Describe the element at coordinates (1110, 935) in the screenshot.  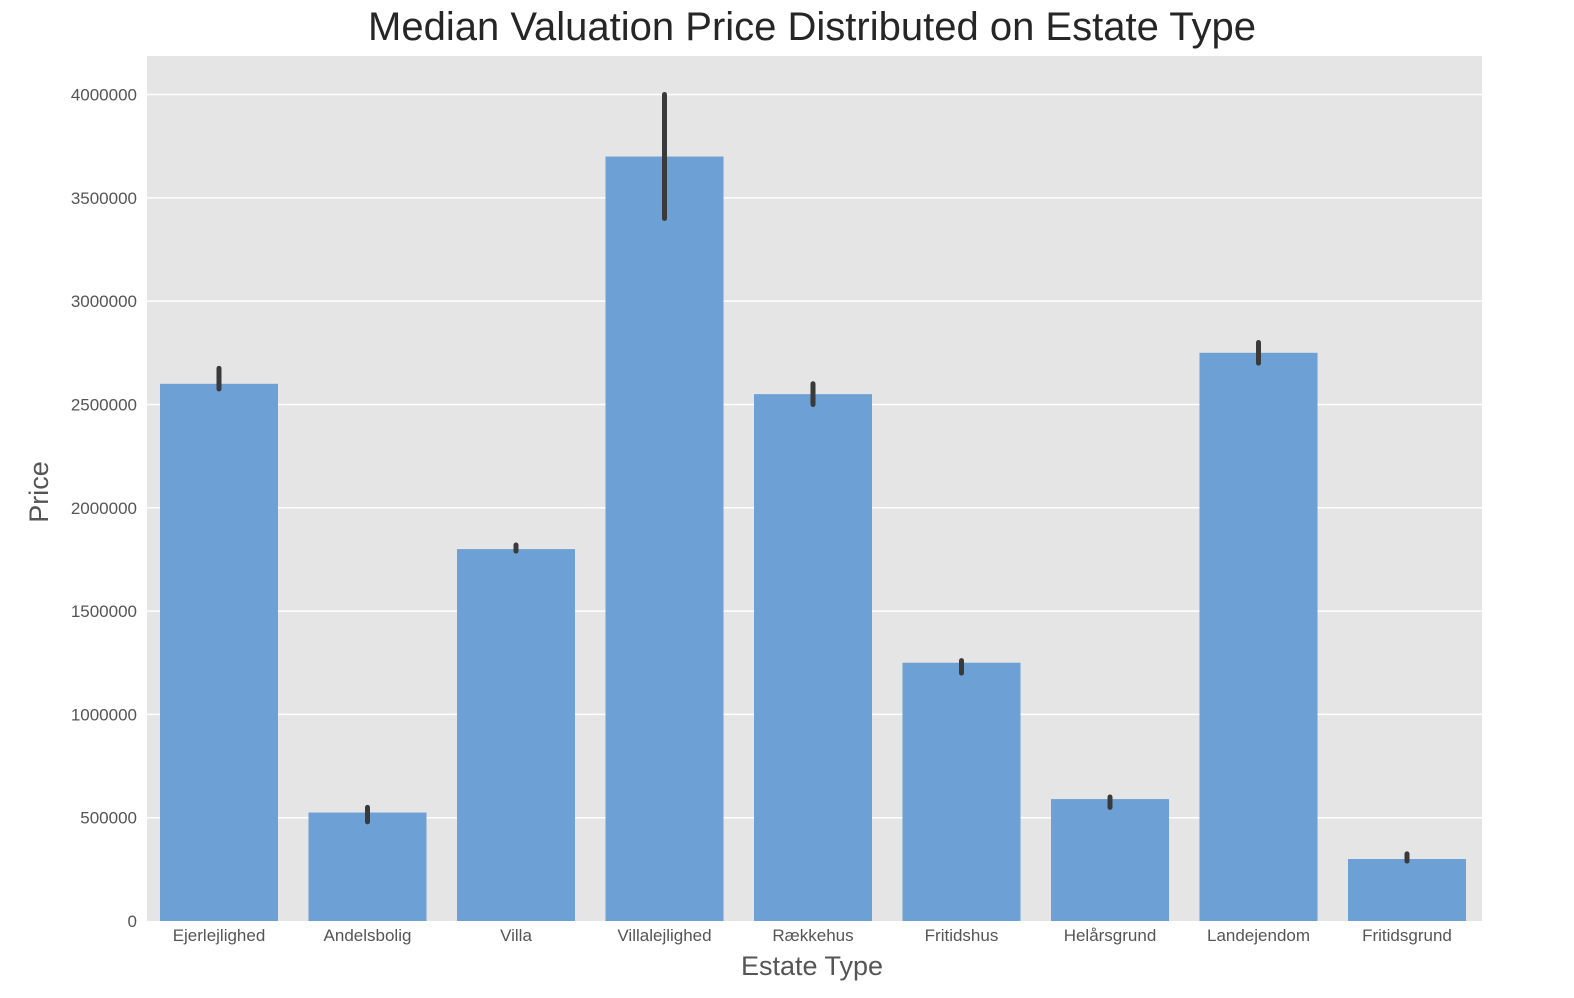
I see `x-tick-label: Helårsgrund` at that location.